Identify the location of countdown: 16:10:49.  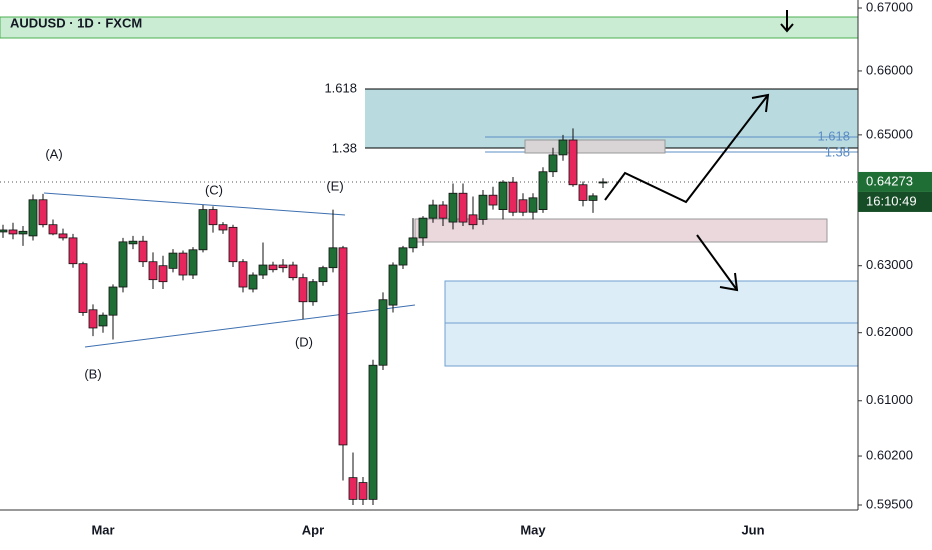
(891, 200).